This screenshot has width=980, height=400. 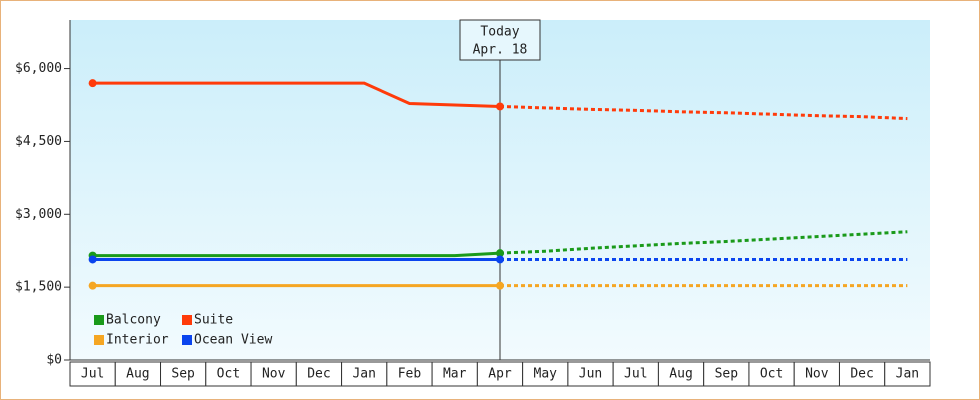 What do you see at coordinates (500, 50) in the screenshot?
I see `today-date: Apr. 18` at bounding box center [500, 50].